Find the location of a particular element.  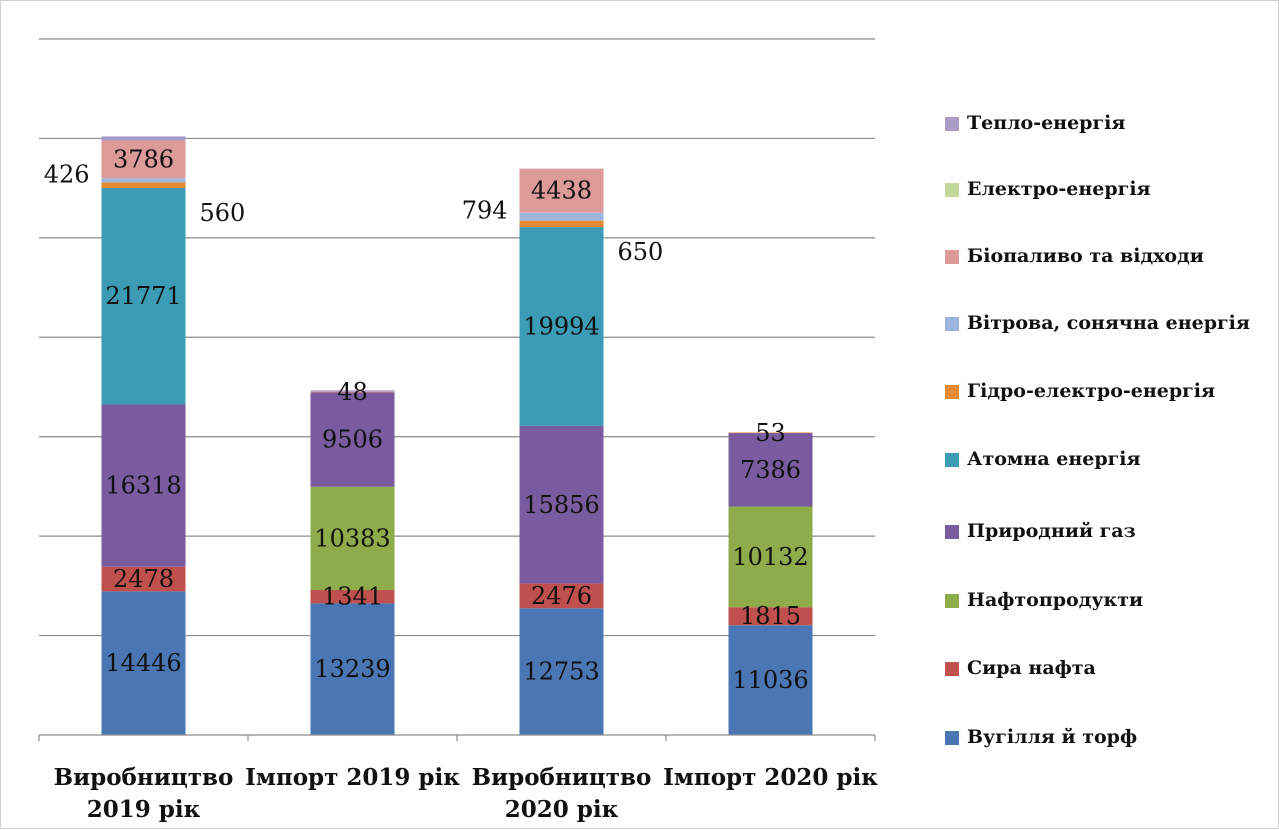

legend-item: Електро-енергія is located at coordinates (1101, 189).